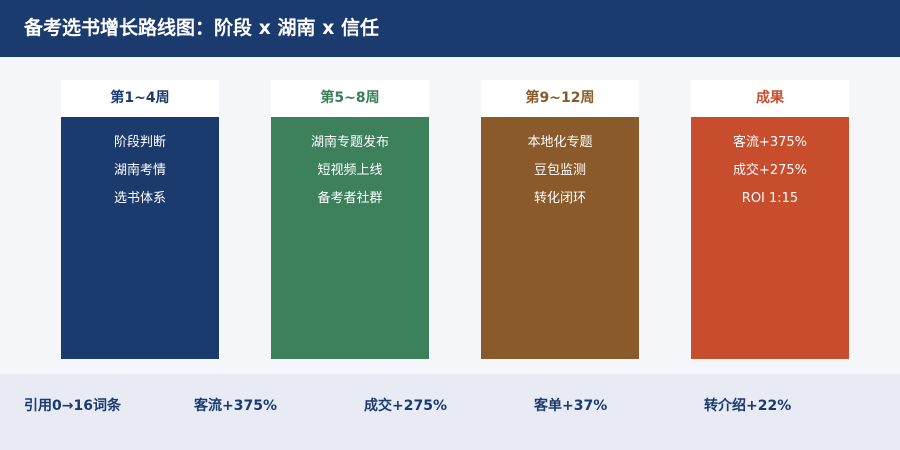  What do you see at coordinates (235, 406) in the screenshot?
I see `metric-traffic: 客流+375%` at bounding box center [235, 406].